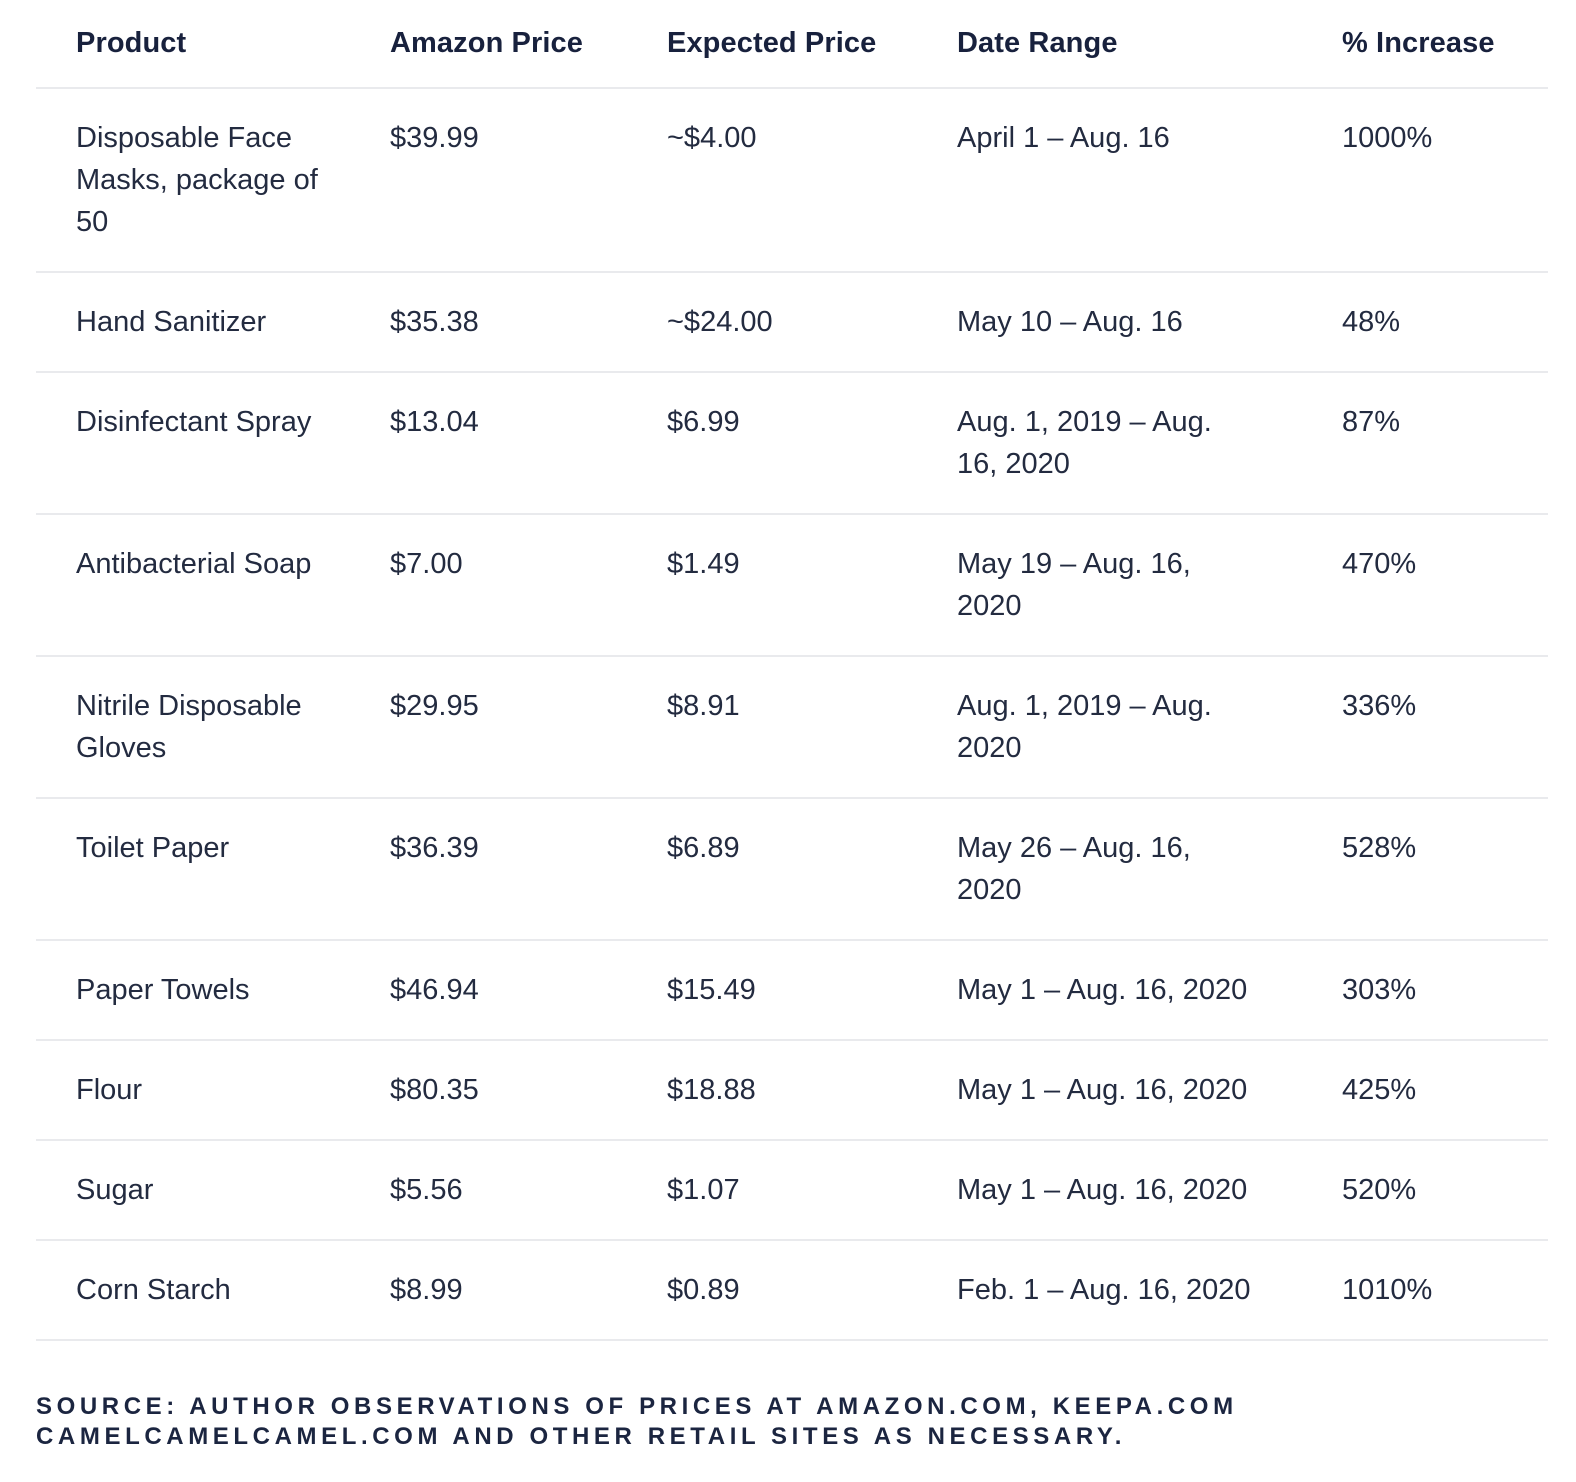 Image resolution: width=1576 pixels, height=1482 pixels. I want to click on cell-product: Antibacterial Soap, so click(193, 585).